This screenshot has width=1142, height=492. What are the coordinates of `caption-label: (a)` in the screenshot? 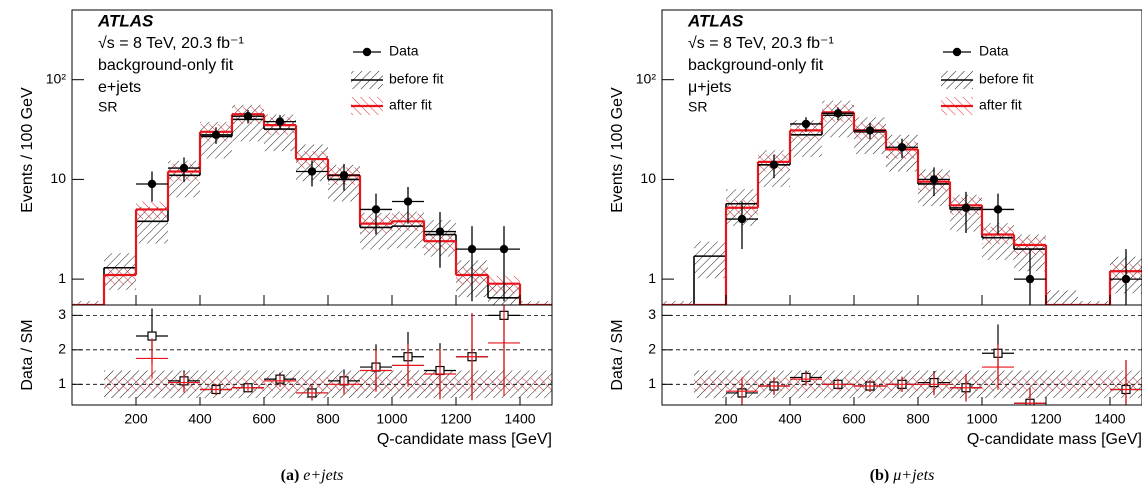 It's located at (290, 475).